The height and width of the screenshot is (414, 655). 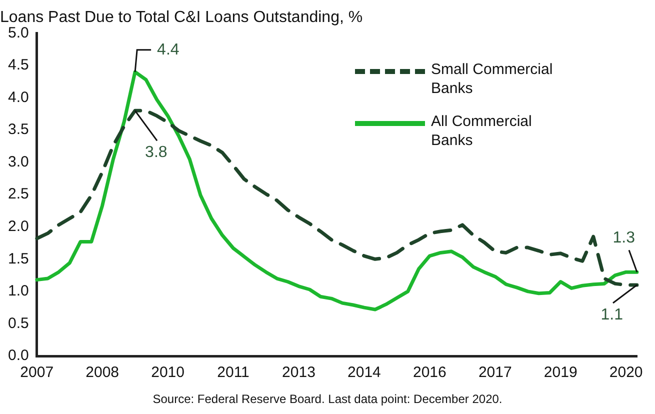 I want to click on legend-label: Small Commercial Banks, so click(x=492, y=79).